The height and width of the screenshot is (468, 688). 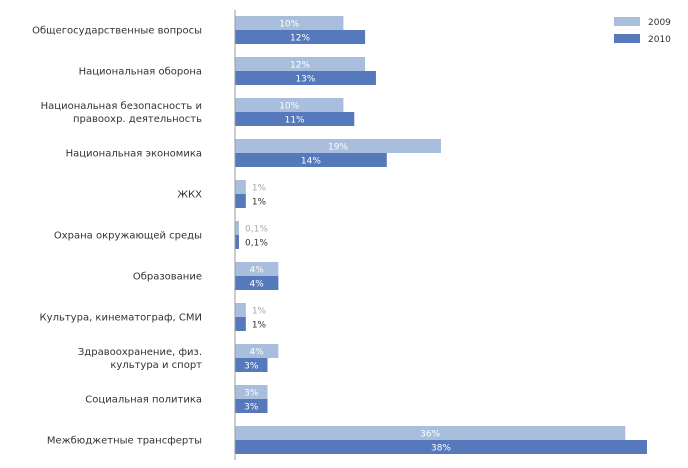 What do you see at coordinates (140, 359) in the screenshot?
I see `category-label: Здравоохранение, физ. культура и спорт` at bounding box center [140, 359].